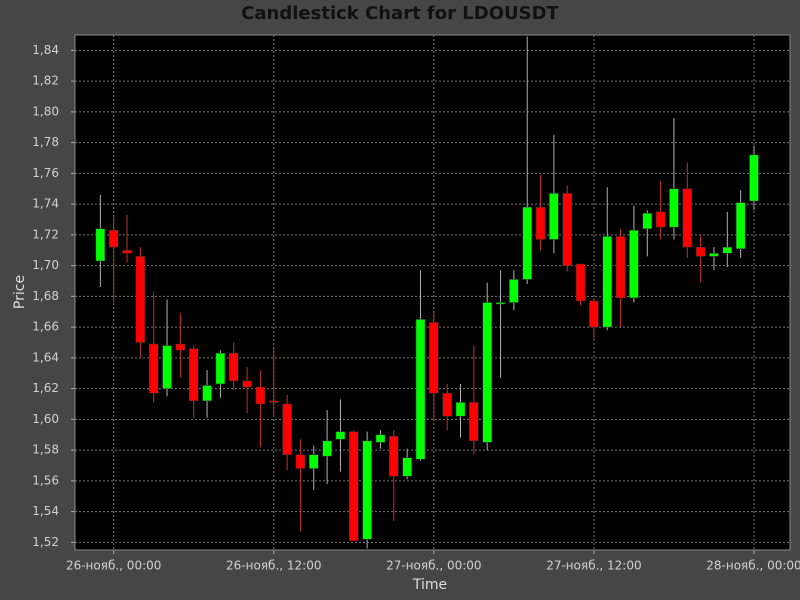  What do you see at coordinates (45, 419) in the screenshot?
I see `y-tick-label: 1,60` at bounding box center [45, 419].